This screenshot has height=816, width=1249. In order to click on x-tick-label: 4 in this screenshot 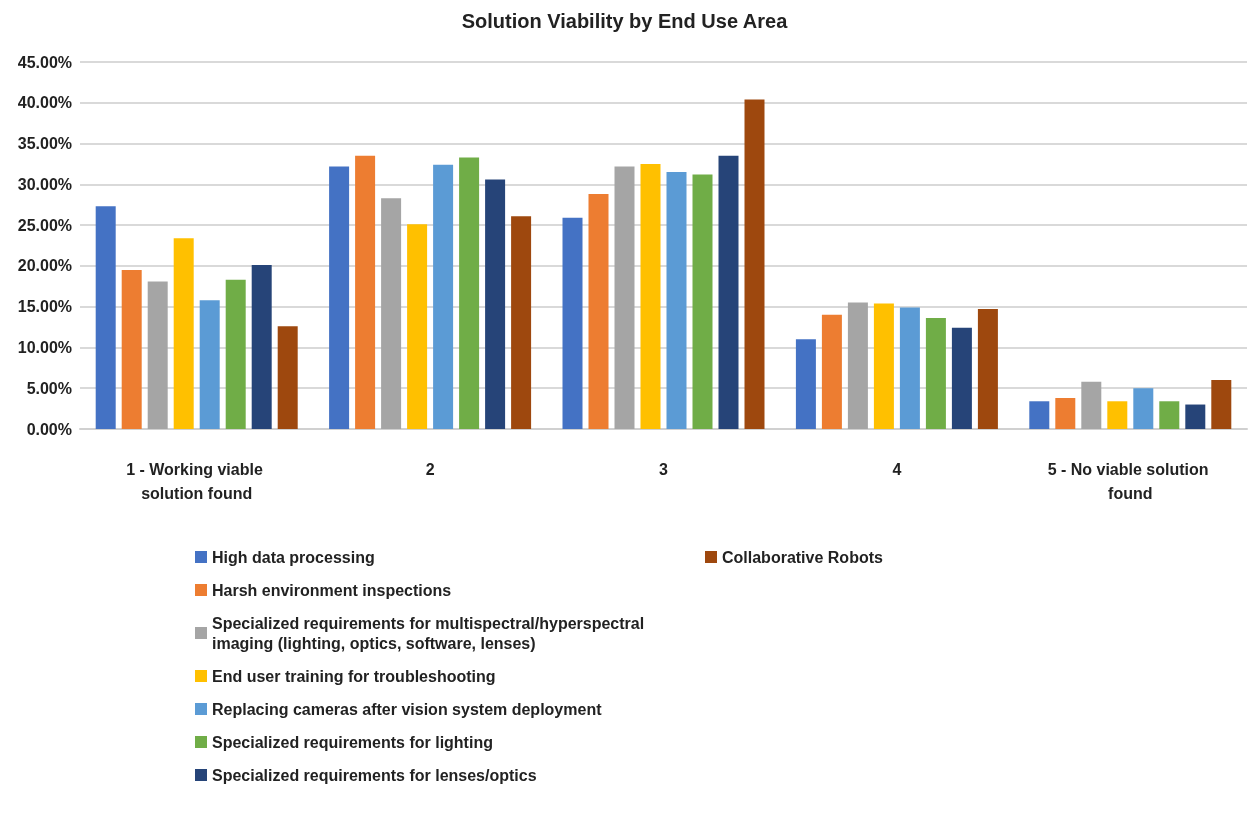, I will do `click(897, 469)`.